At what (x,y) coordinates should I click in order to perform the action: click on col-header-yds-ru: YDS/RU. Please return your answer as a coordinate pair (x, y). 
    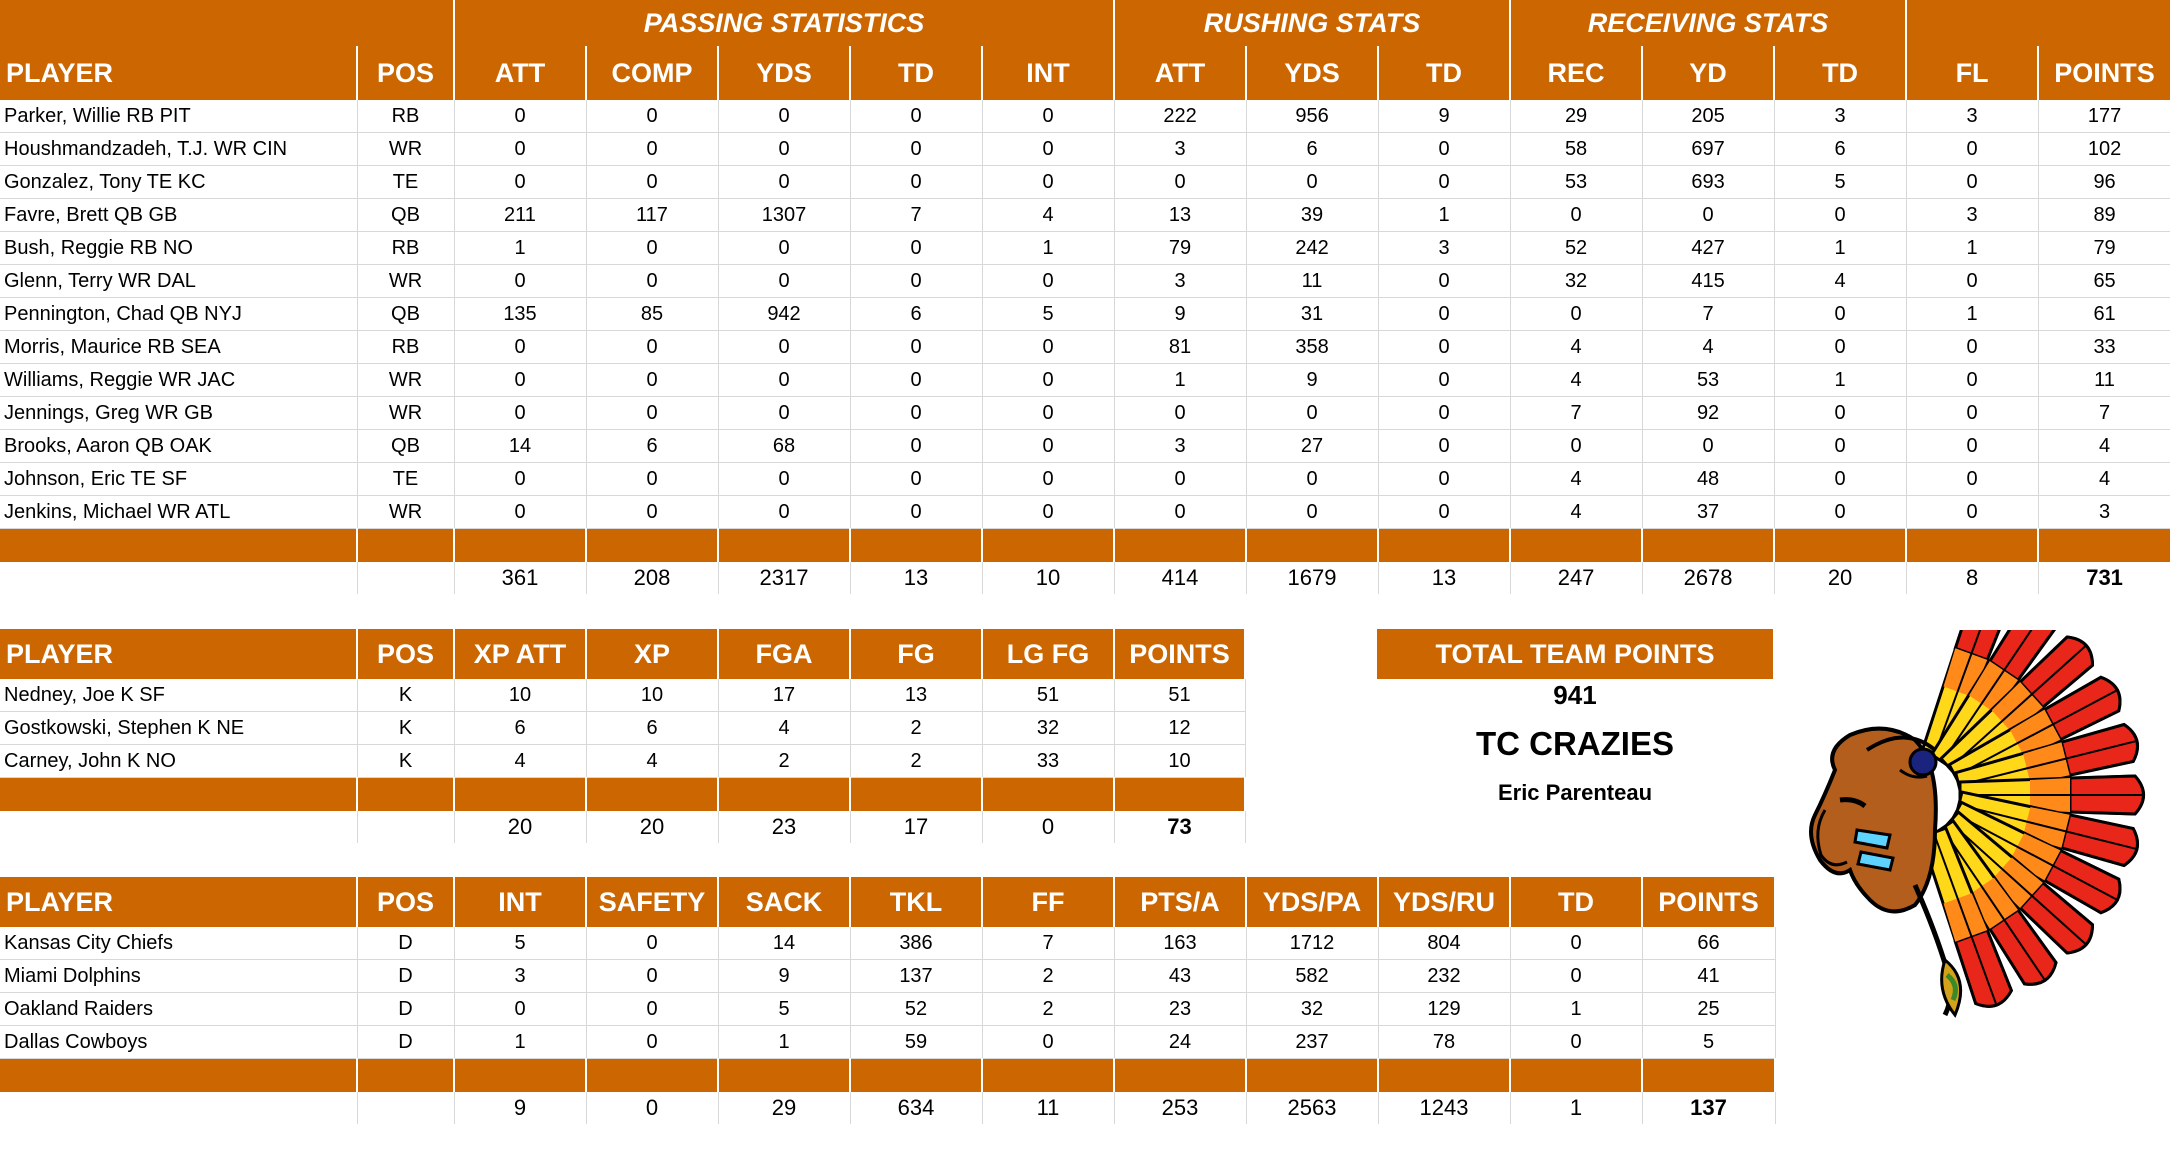
    Looking at the image, I should click on (1444, 902).